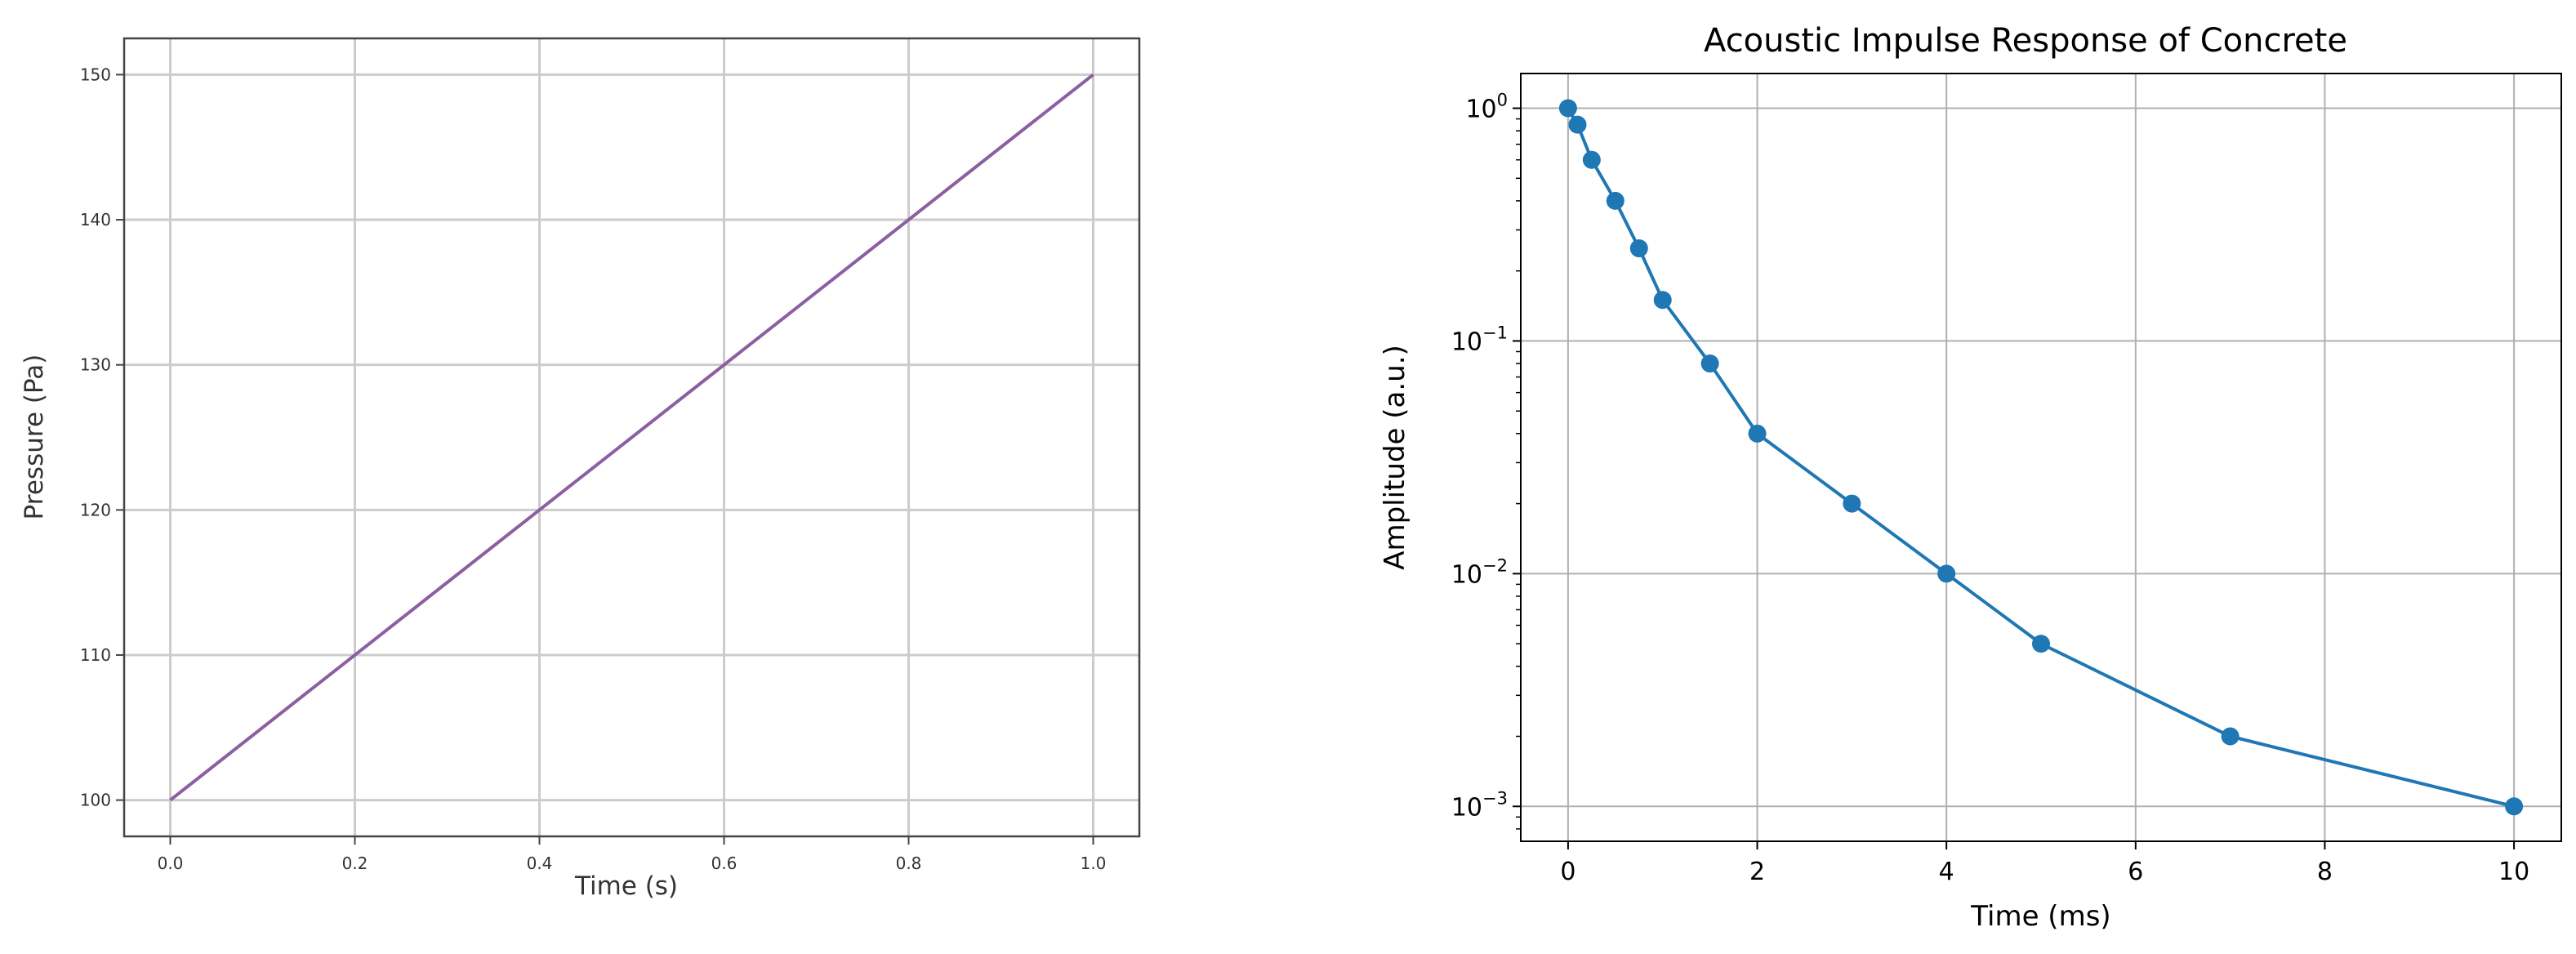  I want to click on left-x-tick-label: 1.0, so click(1094, 863).